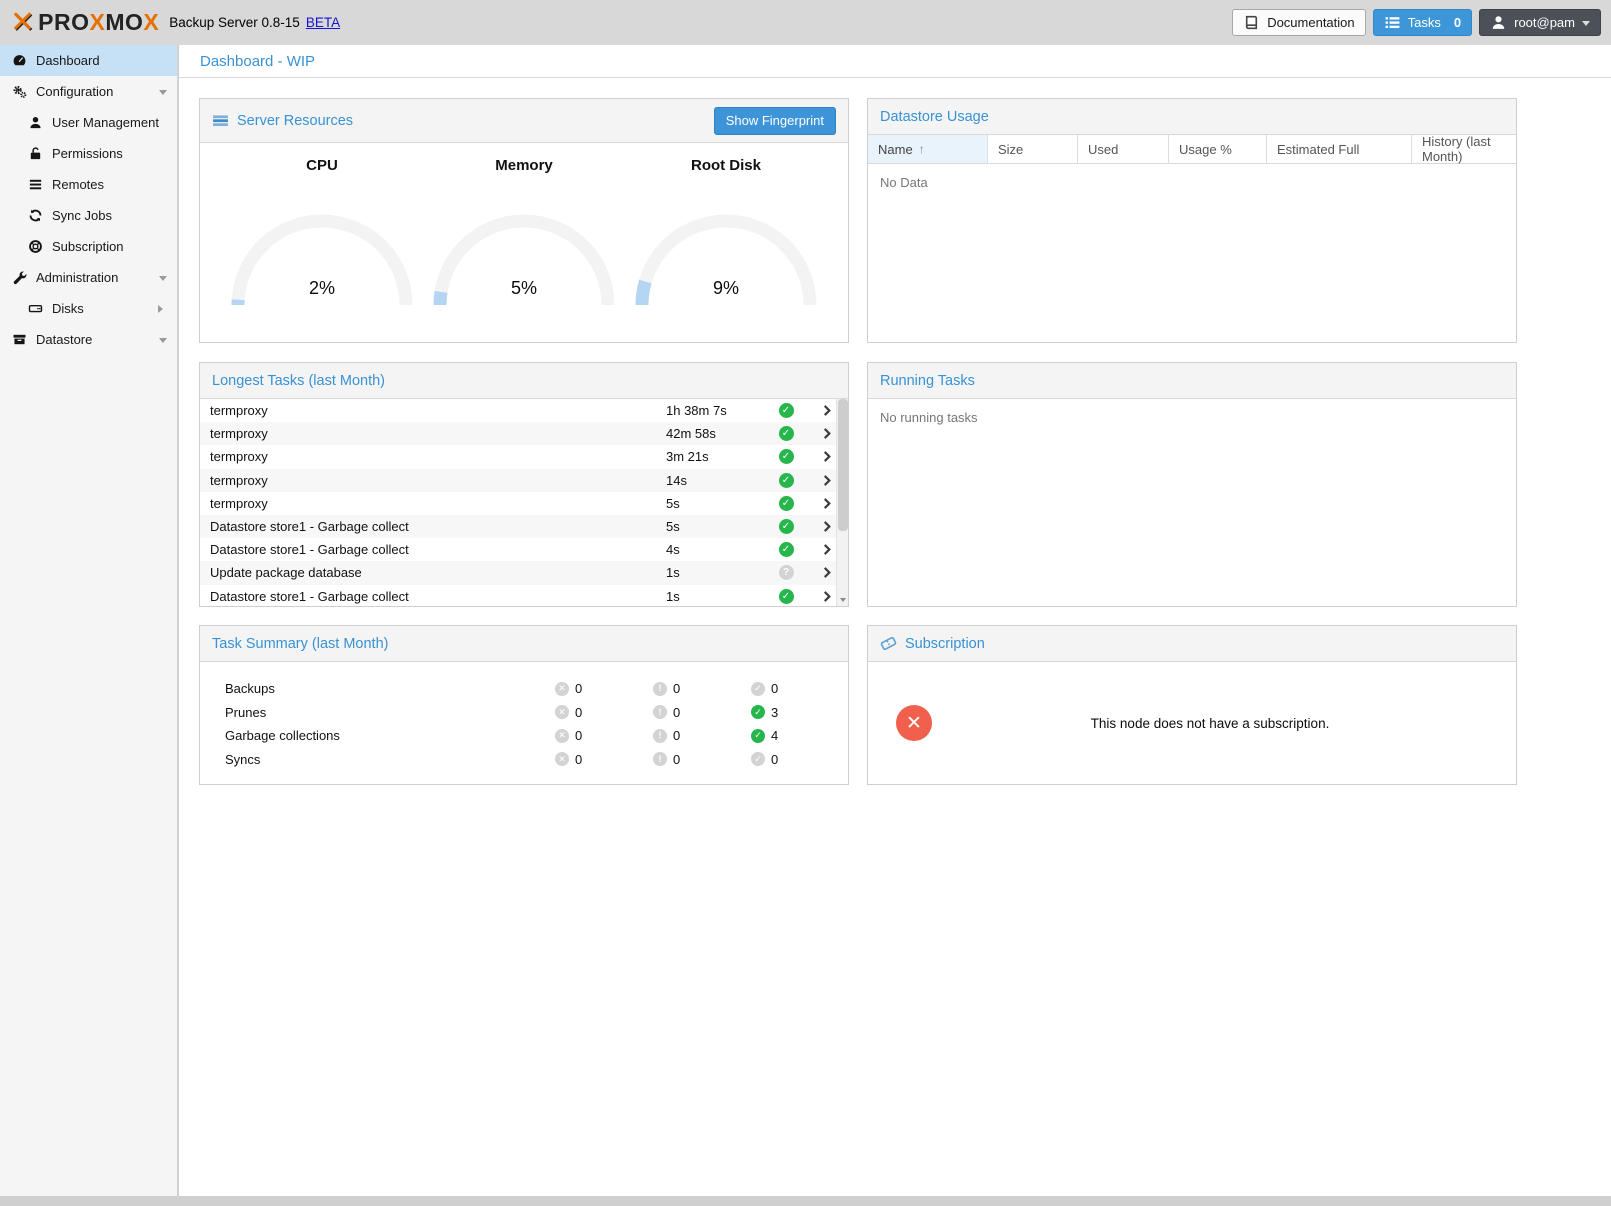 Image resolution: width=1611 pixels, height=1206 pixels. What do you see at coordinates (774, 120) in the screenshot?
I see `show-fingerprint-button: Show Fingerprint` at bounding box center [774, 120].